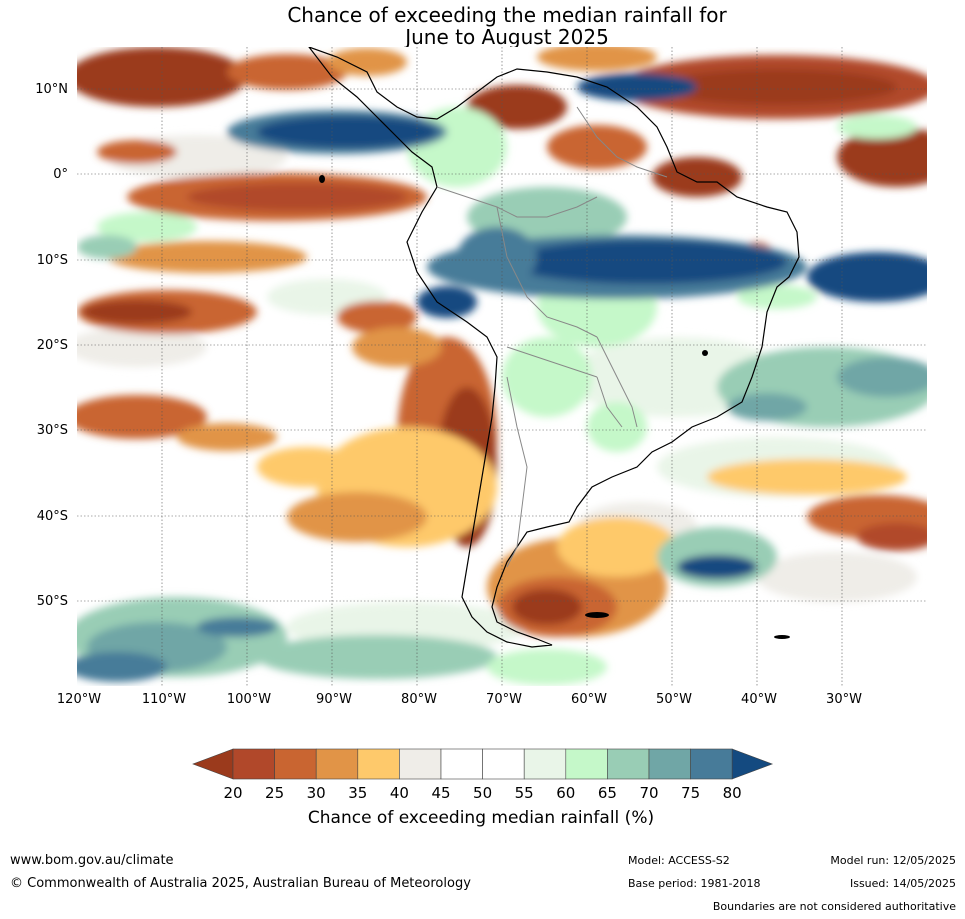  I want to click on footer-issued: Issued: 14/05/2025, so click(902, 883).